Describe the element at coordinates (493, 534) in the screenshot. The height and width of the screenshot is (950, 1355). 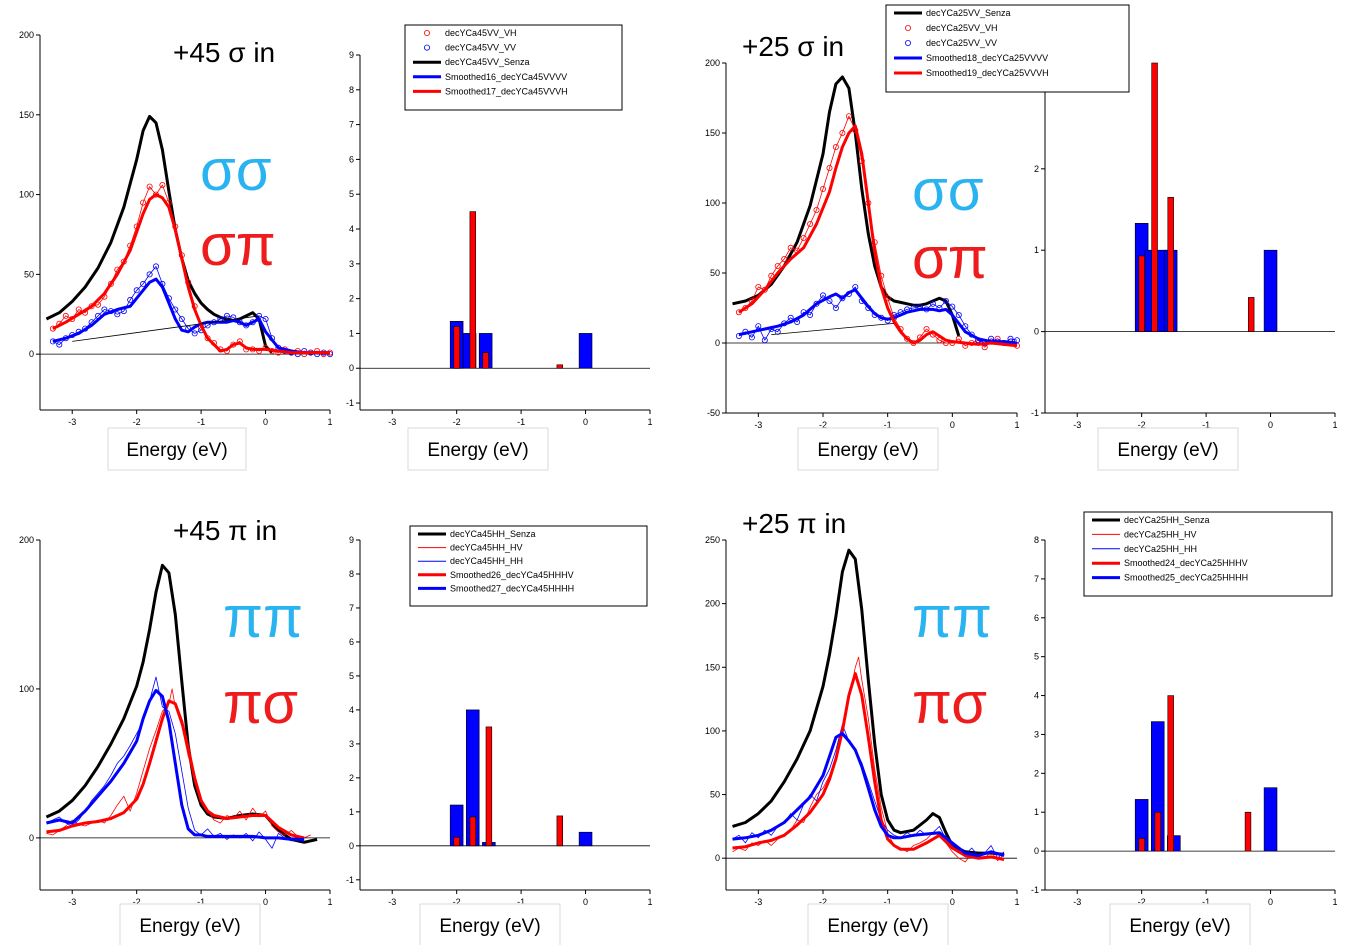
I see `legend-label: decYCa45HH_Senza` at that location.